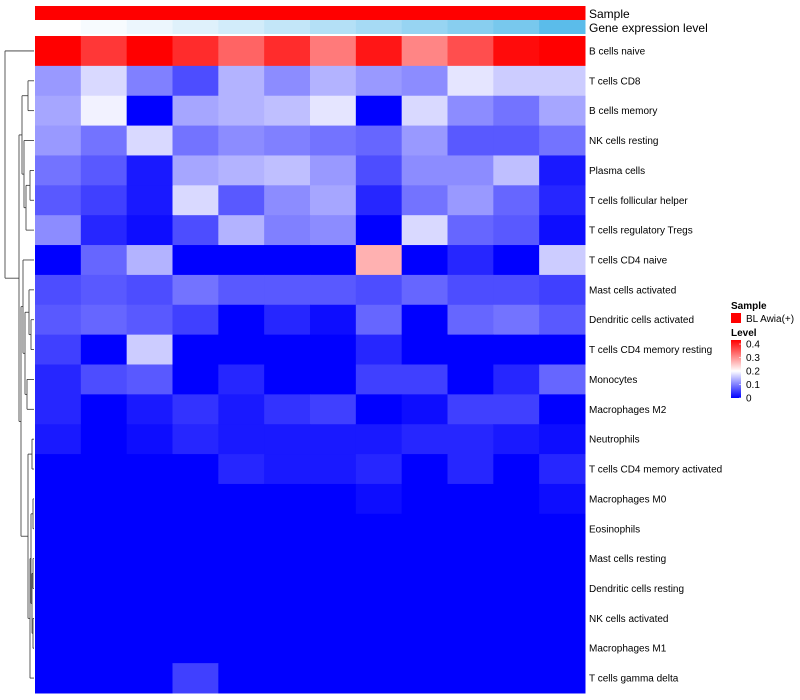  Describe the element at coordinates (749, 372) in the screenshot. I see `legend-ticks: 0.4 0.3 0.2 0.1 0` at that location.